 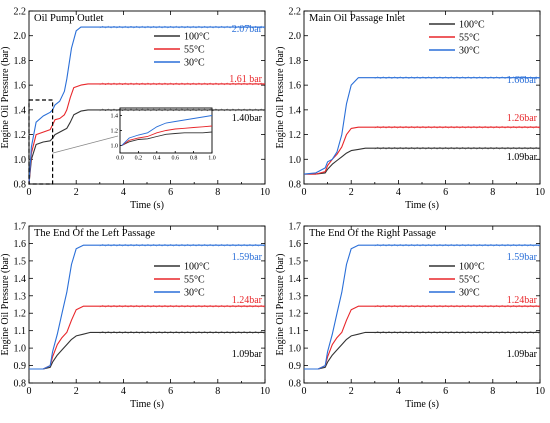 What do you see at coordinates (295, 61) in the screenshot?
I see `y-tick-label: 1.8` at bounding box center [295, 61].